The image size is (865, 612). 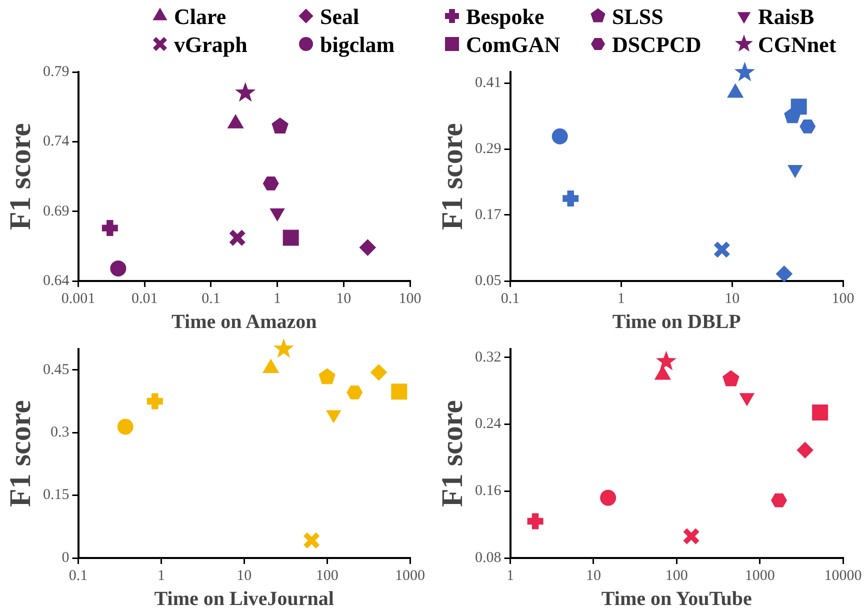 What do you see at coordinates (638, 16) in the screenshot?
I see `legend-label: SLSS` at bounding box center [638, 16].